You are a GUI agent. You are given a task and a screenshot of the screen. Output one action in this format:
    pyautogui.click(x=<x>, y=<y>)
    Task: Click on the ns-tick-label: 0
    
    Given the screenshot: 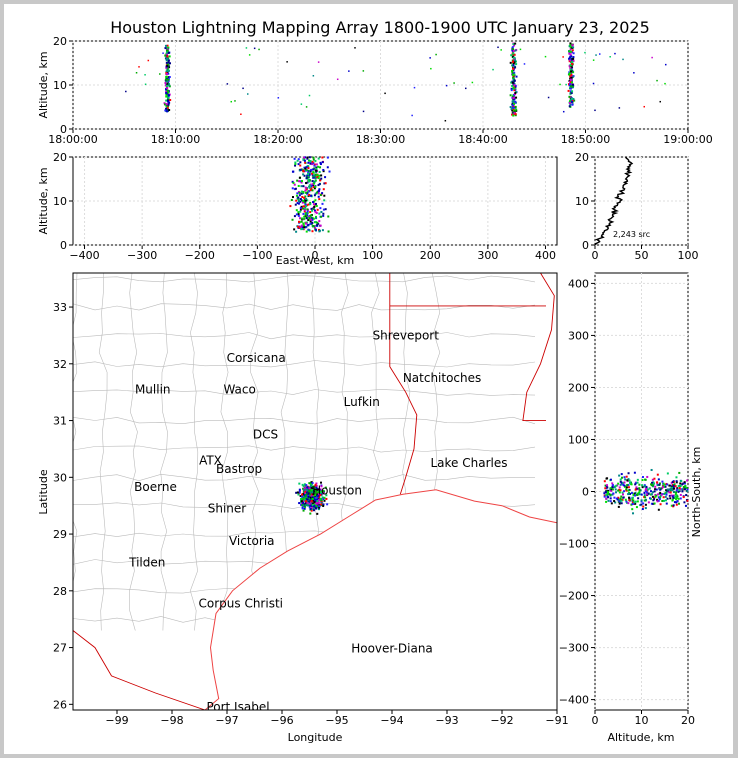 What is the action you would take?
    pyautogui.click(x=595, y=720)
    